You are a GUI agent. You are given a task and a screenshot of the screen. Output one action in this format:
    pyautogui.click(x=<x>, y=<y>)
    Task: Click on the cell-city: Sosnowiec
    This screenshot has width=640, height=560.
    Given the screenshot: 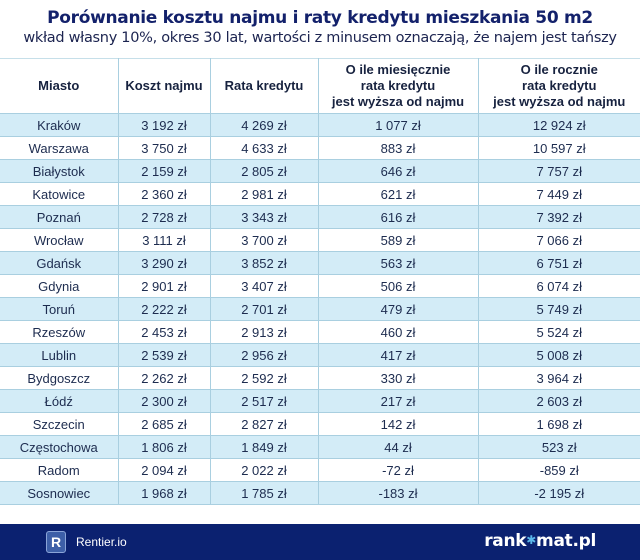 What is the action you would take?
    pyautogui.click(x=59, y=493)
    